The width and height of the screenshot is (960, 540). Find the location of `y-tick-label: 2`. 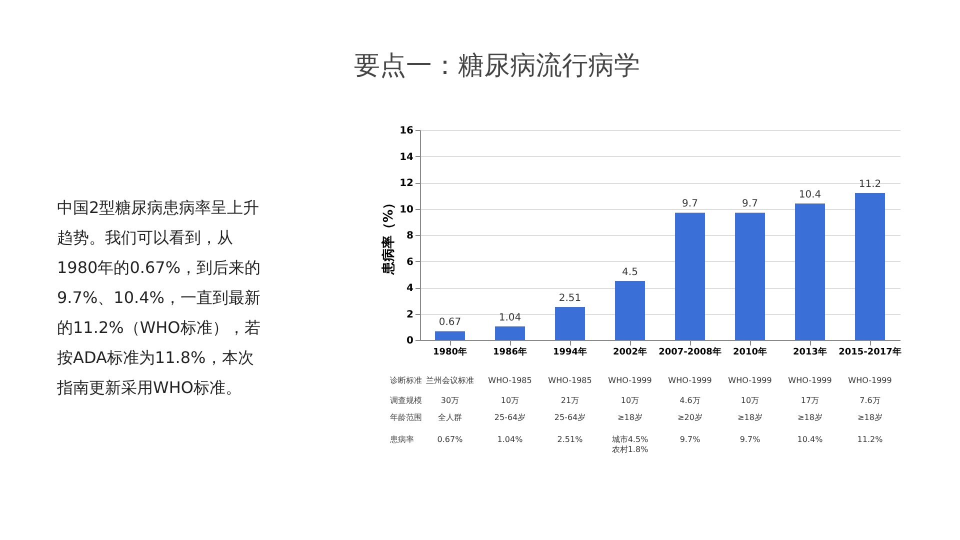

y-tick-label: 2 is located at coordinates (410, 314).